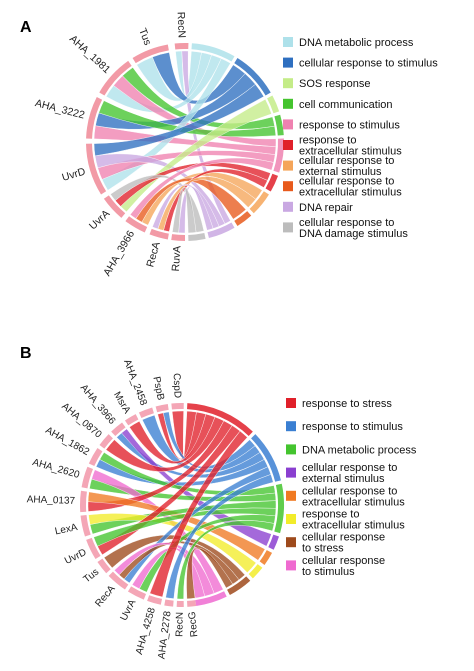 The image size is (474, 671). Describe the element at coordinates (119, 253) in the screenshot. I see `gene-label: AHA_3966` at that location.